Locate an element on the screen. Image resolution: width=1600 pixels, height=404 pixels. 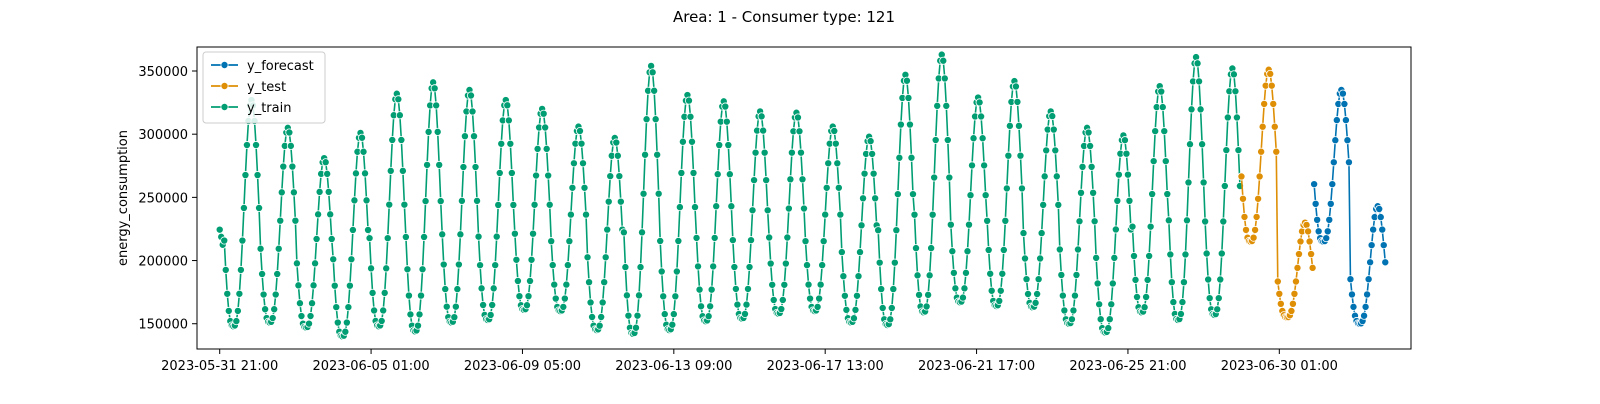
y-tick-label: 350000 is located at coordinates (163, 72).